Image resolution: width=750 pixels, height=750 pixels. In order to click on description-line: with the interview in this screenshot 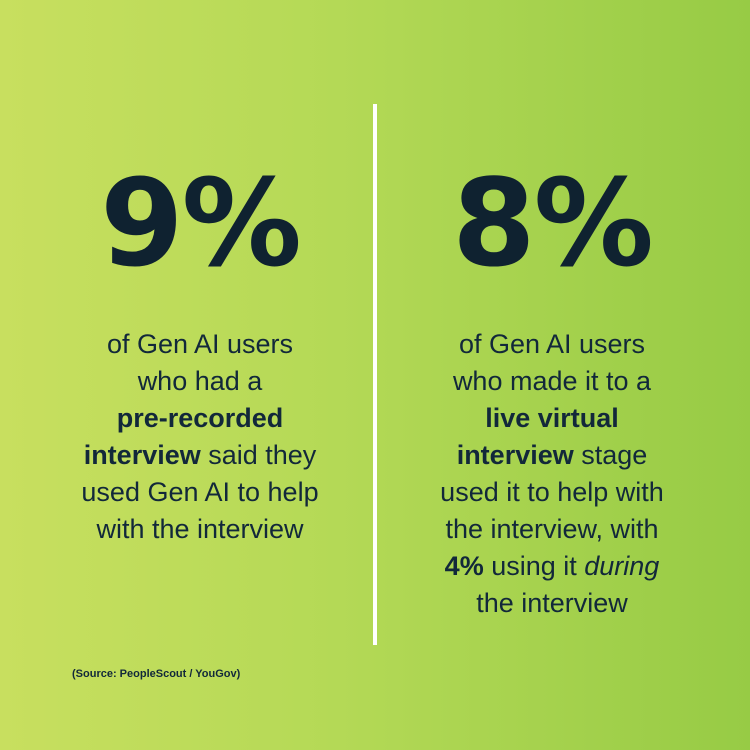, I will do `click(200, 529)`.